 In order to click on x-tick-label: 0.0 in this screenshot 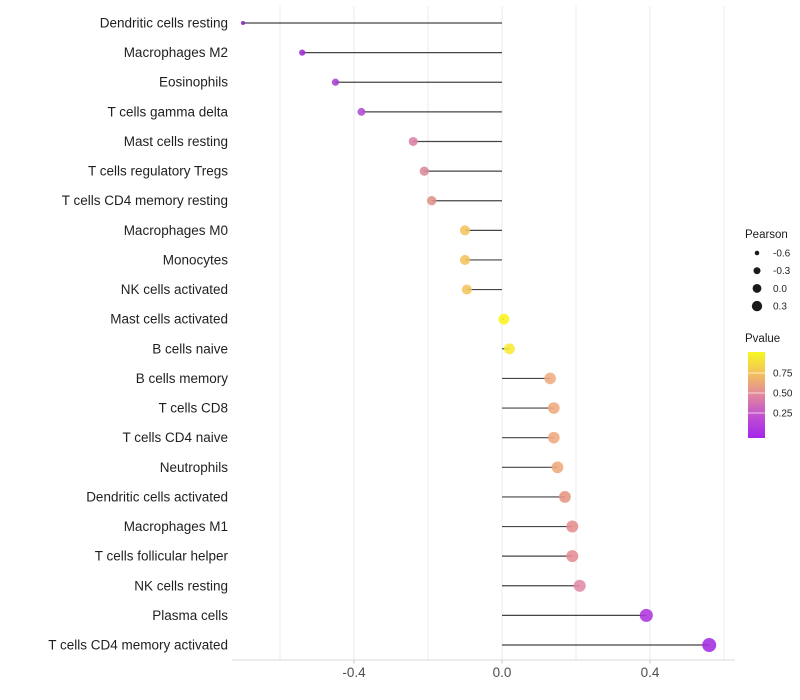, I will do `click(502, 672)`.